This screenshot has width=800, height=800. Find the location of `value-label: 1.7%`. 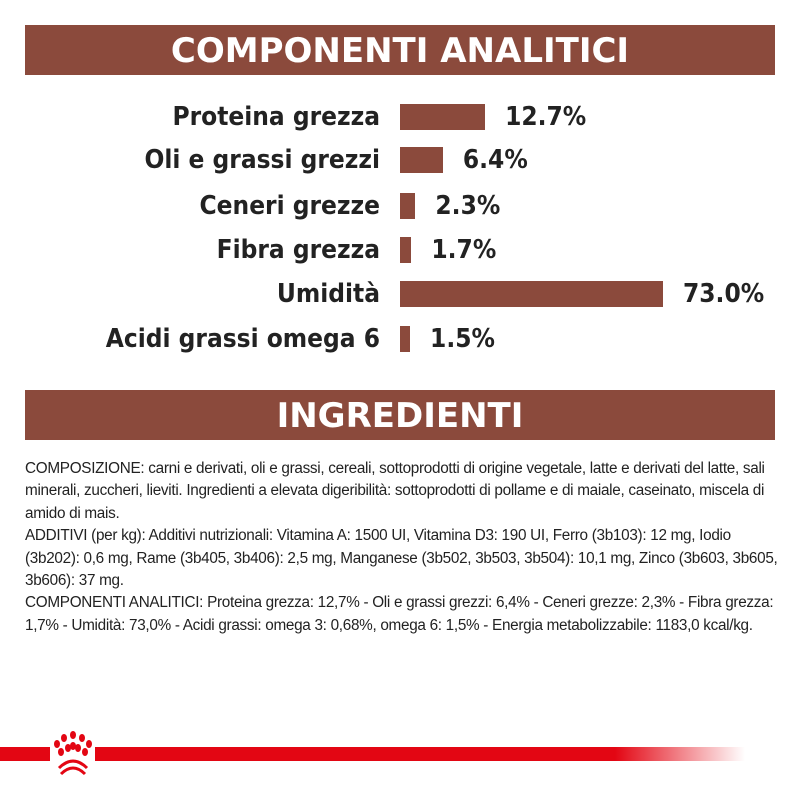

value-label: 1.7% is located at coordinates (464, 250).